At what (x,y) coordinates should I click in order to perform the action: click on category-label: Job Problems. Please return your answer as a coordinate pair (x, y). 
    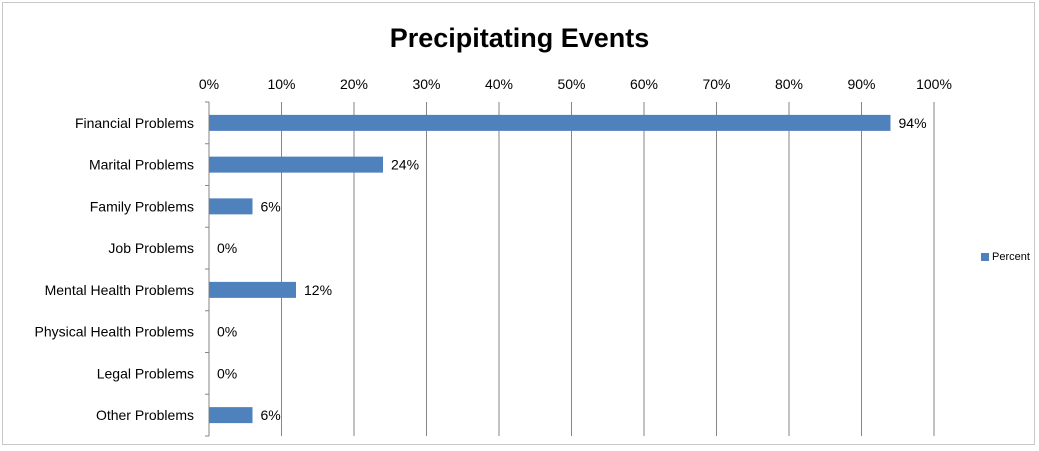
    Looking at the image, I should click on (151, 248).